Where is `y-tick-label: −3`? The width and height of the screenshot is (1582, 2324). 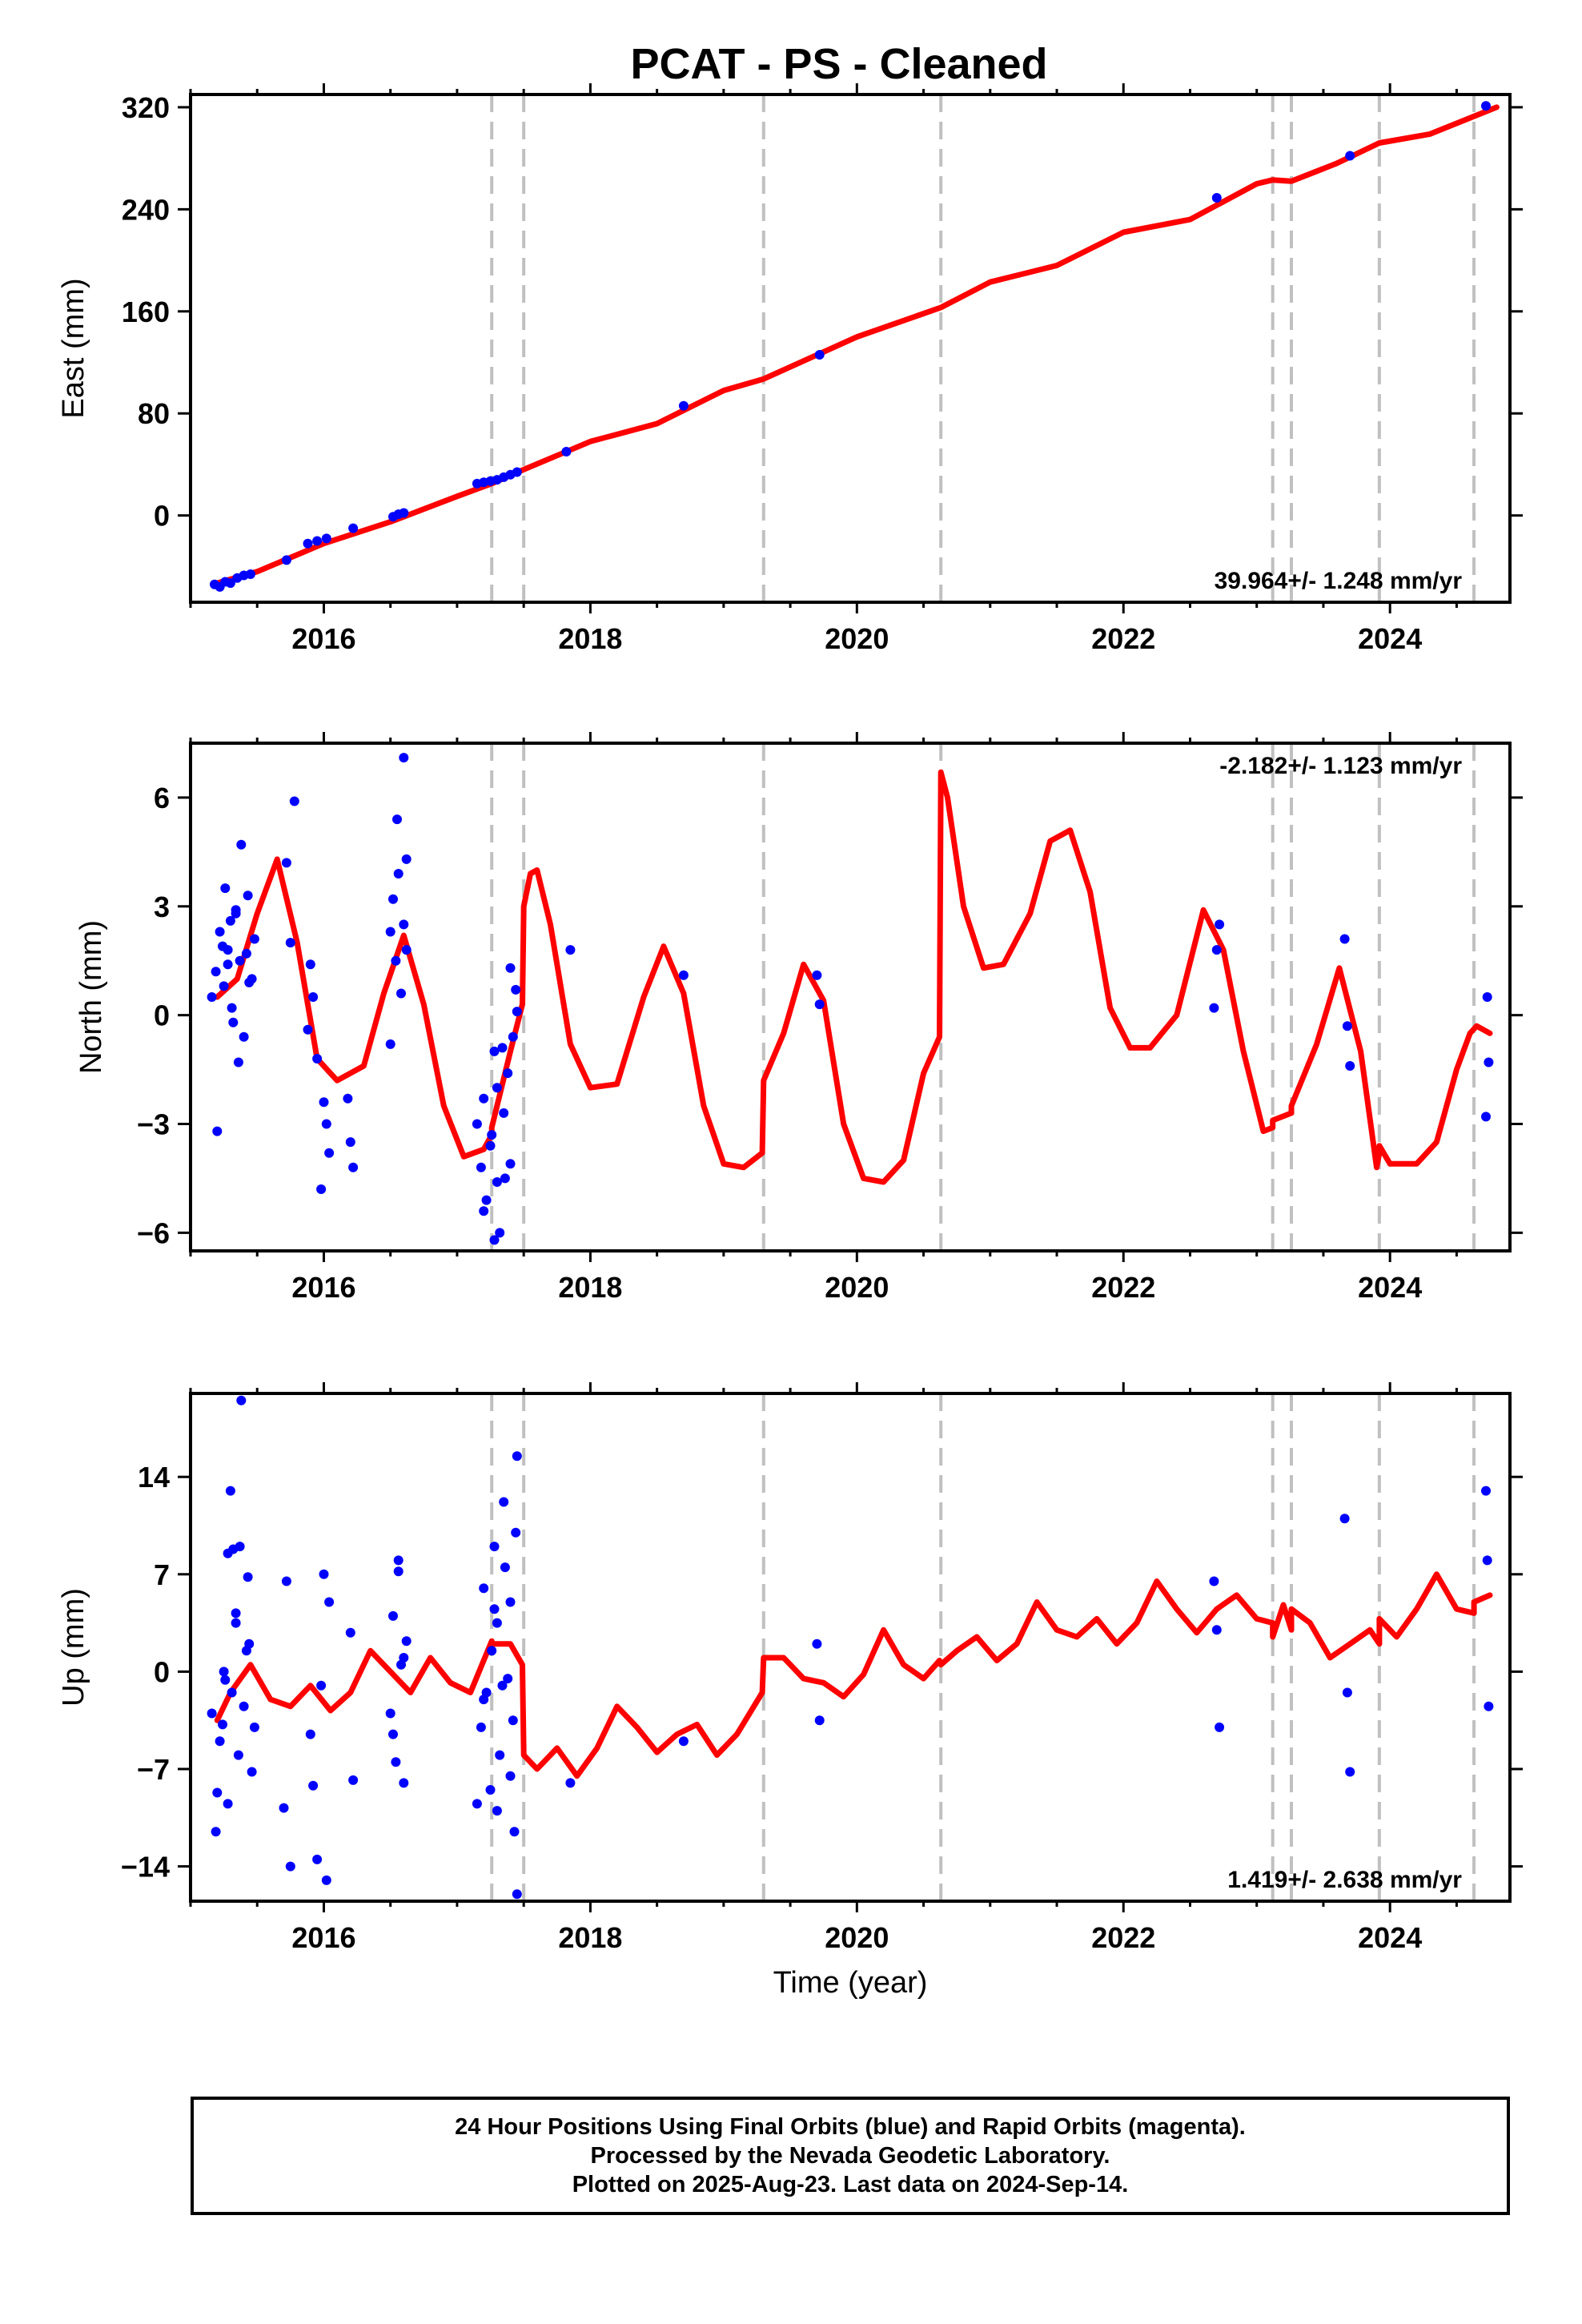 y-tick-label: −3 is located at coordinates (154, 1124).